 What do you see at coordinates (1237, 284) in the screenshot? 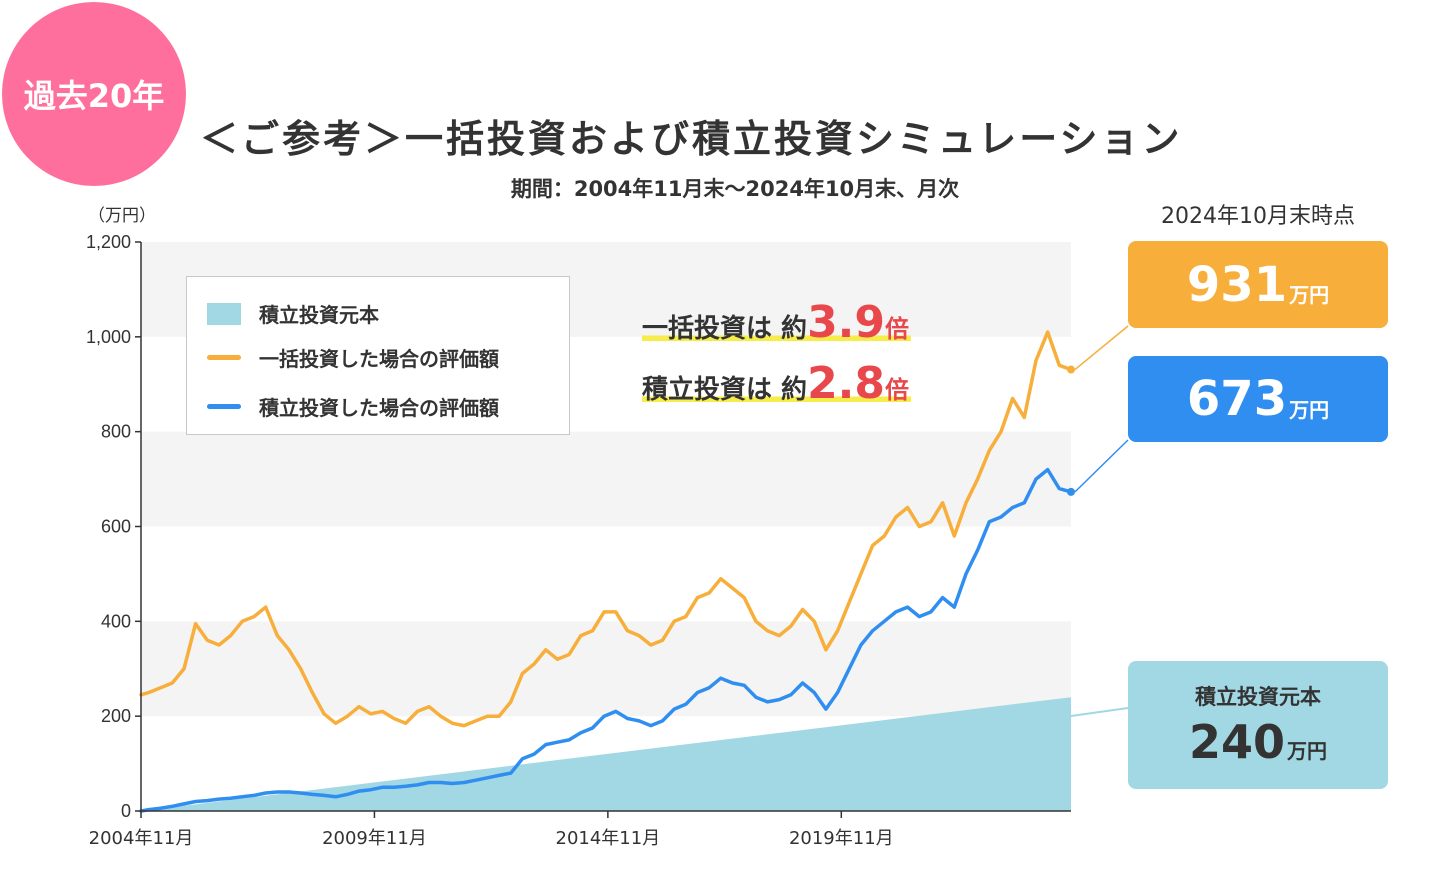
I see `callout-lump-sum-value: 931` at bounding box center [1237, 284].